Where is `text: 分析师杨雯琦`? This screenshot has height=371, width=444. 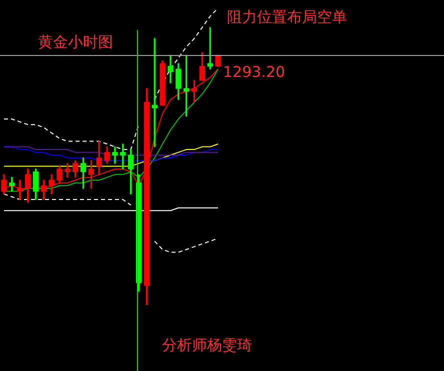 text: 分析师杨雯琦 is located at coordinates (207, 345).